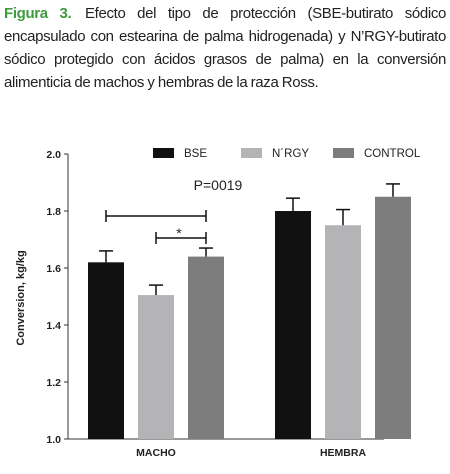  Describe the element at coordinates (38, 13) in the screenshot. I see `figure-label: Figura 3.` at that location.